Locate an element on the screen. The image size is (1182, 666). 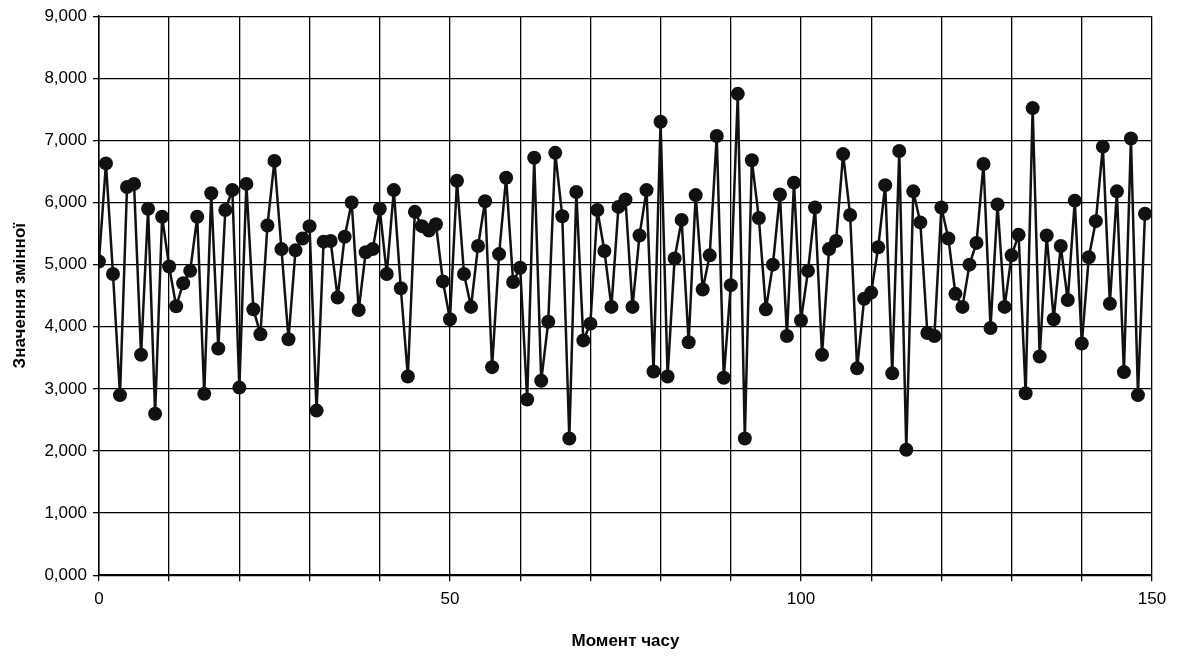
x-tick-label: 0 is located at coordinates (99, 599).